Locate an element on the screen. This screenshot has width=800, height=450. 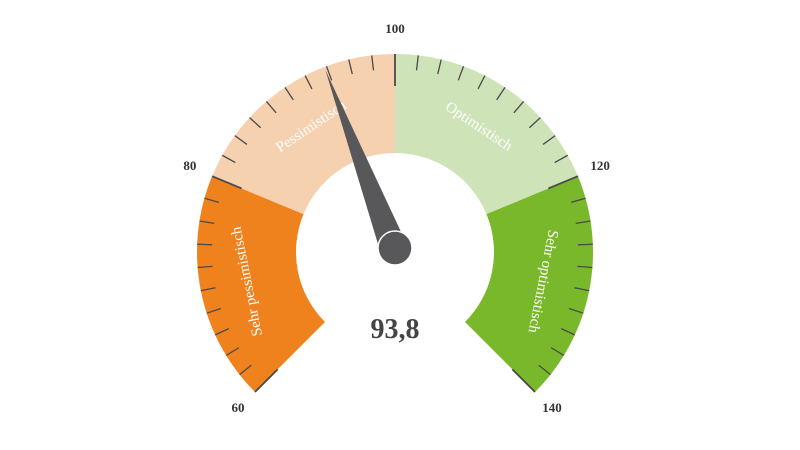
tick-label: 120 is located at coordinates (600, 165).